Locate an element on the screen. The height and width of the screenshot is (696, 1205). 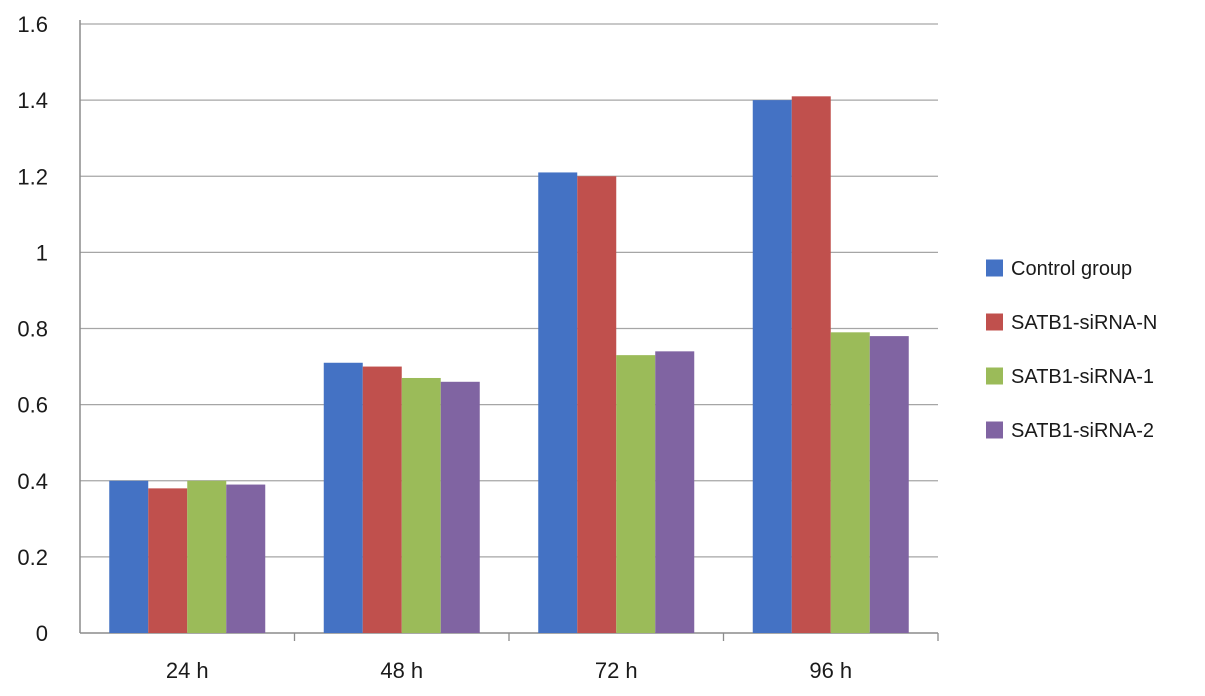
y-tick-label: 1 is located at coordinates (42, 252).